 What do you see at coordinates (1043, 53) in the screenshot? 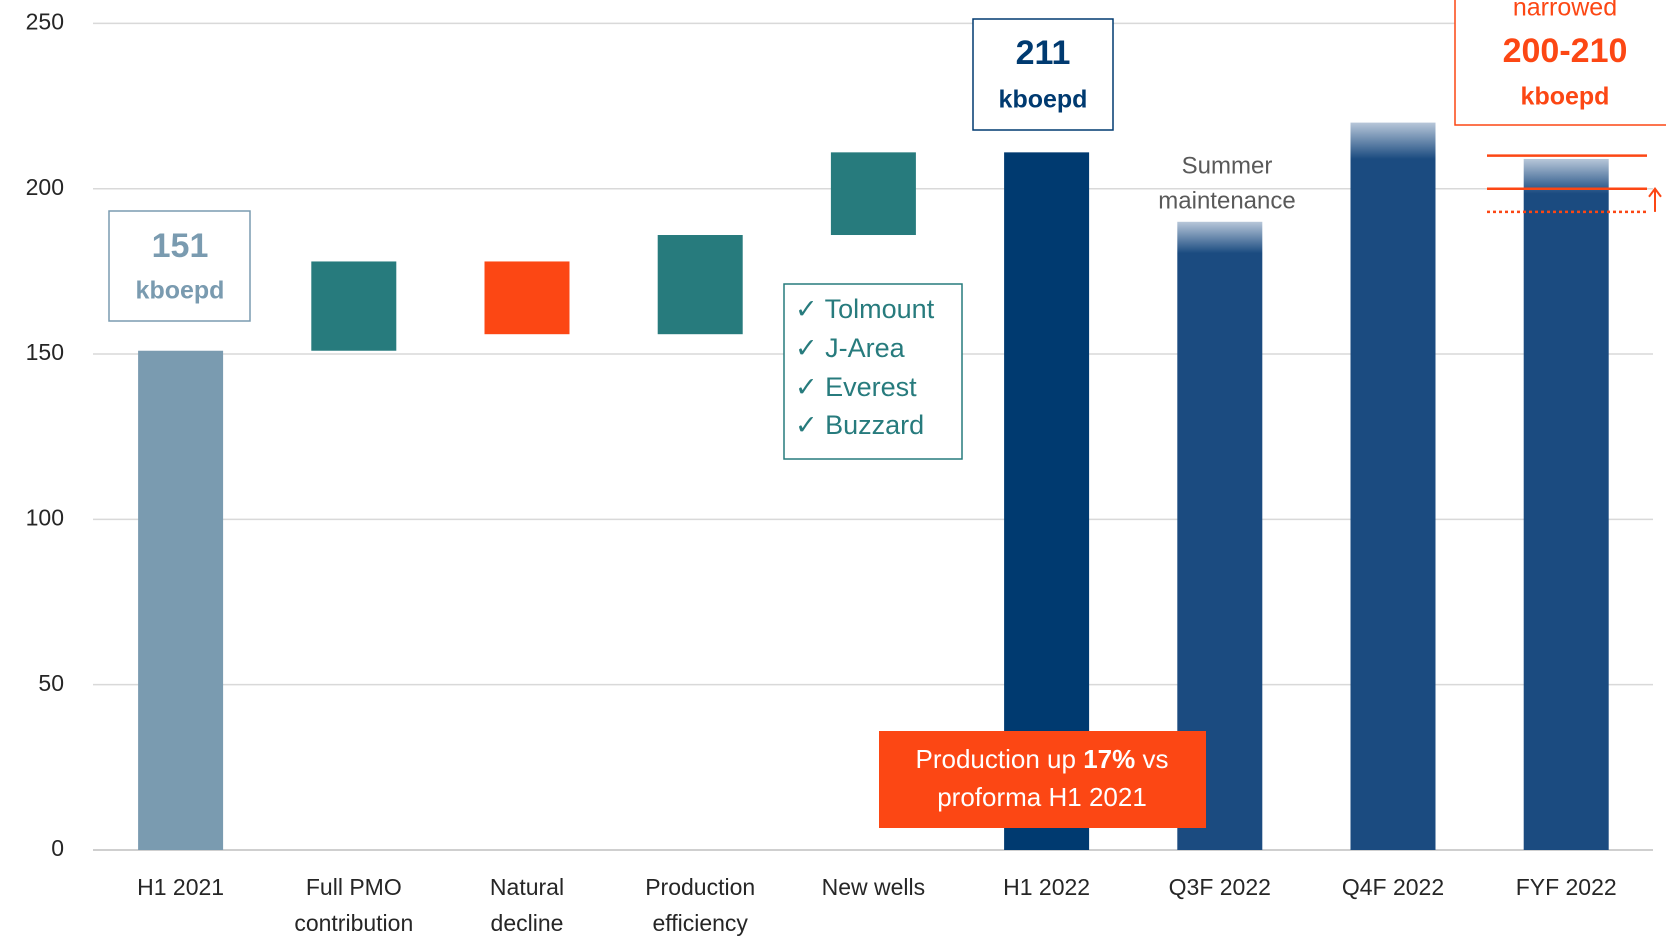
I see `end-value: 211` at bounding box center [1043, 53].